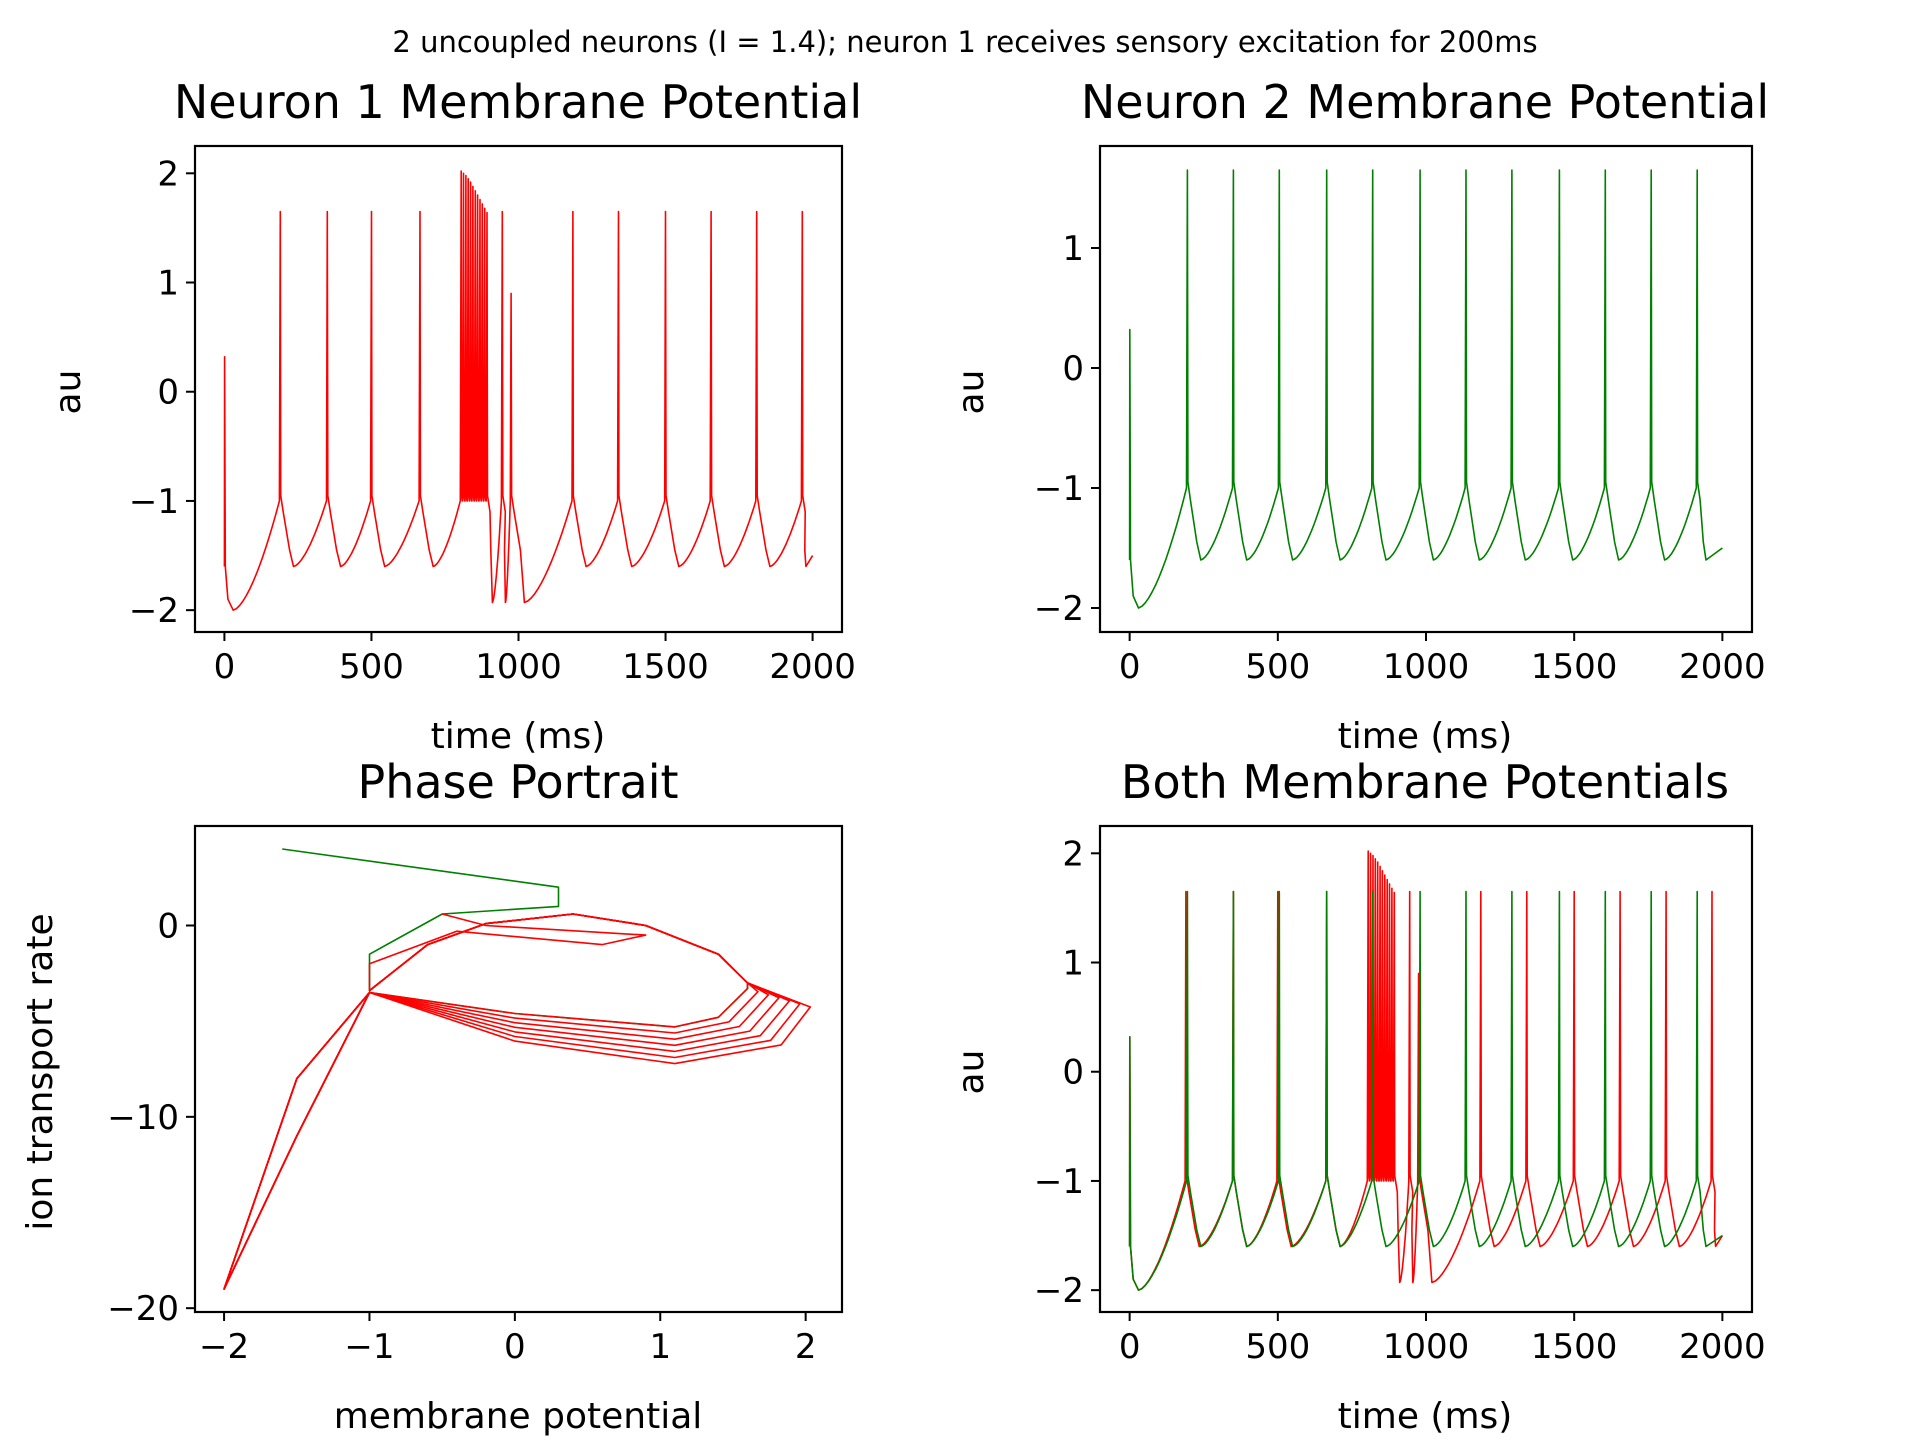  I want to click on x-tick-label: 2, so click(806, 1347).